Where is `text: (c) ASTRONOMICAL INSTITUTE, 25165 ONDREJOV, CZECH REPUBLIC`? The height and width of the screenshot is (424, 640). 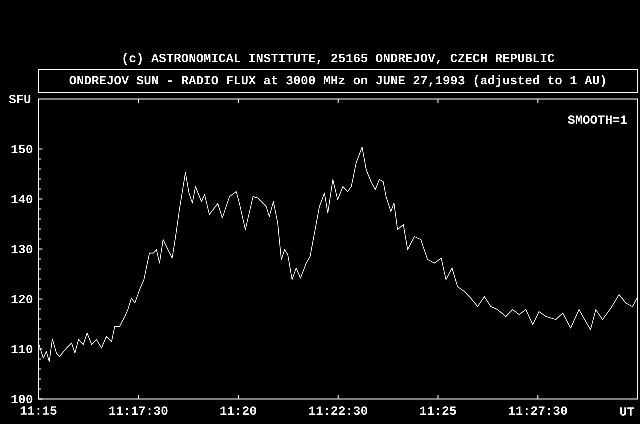 text: (c) ASTRONOMICAL INSTITUTE, 25165 ONDREJOV, CZECH REPUBLIC is located at coordinates (339, 59).